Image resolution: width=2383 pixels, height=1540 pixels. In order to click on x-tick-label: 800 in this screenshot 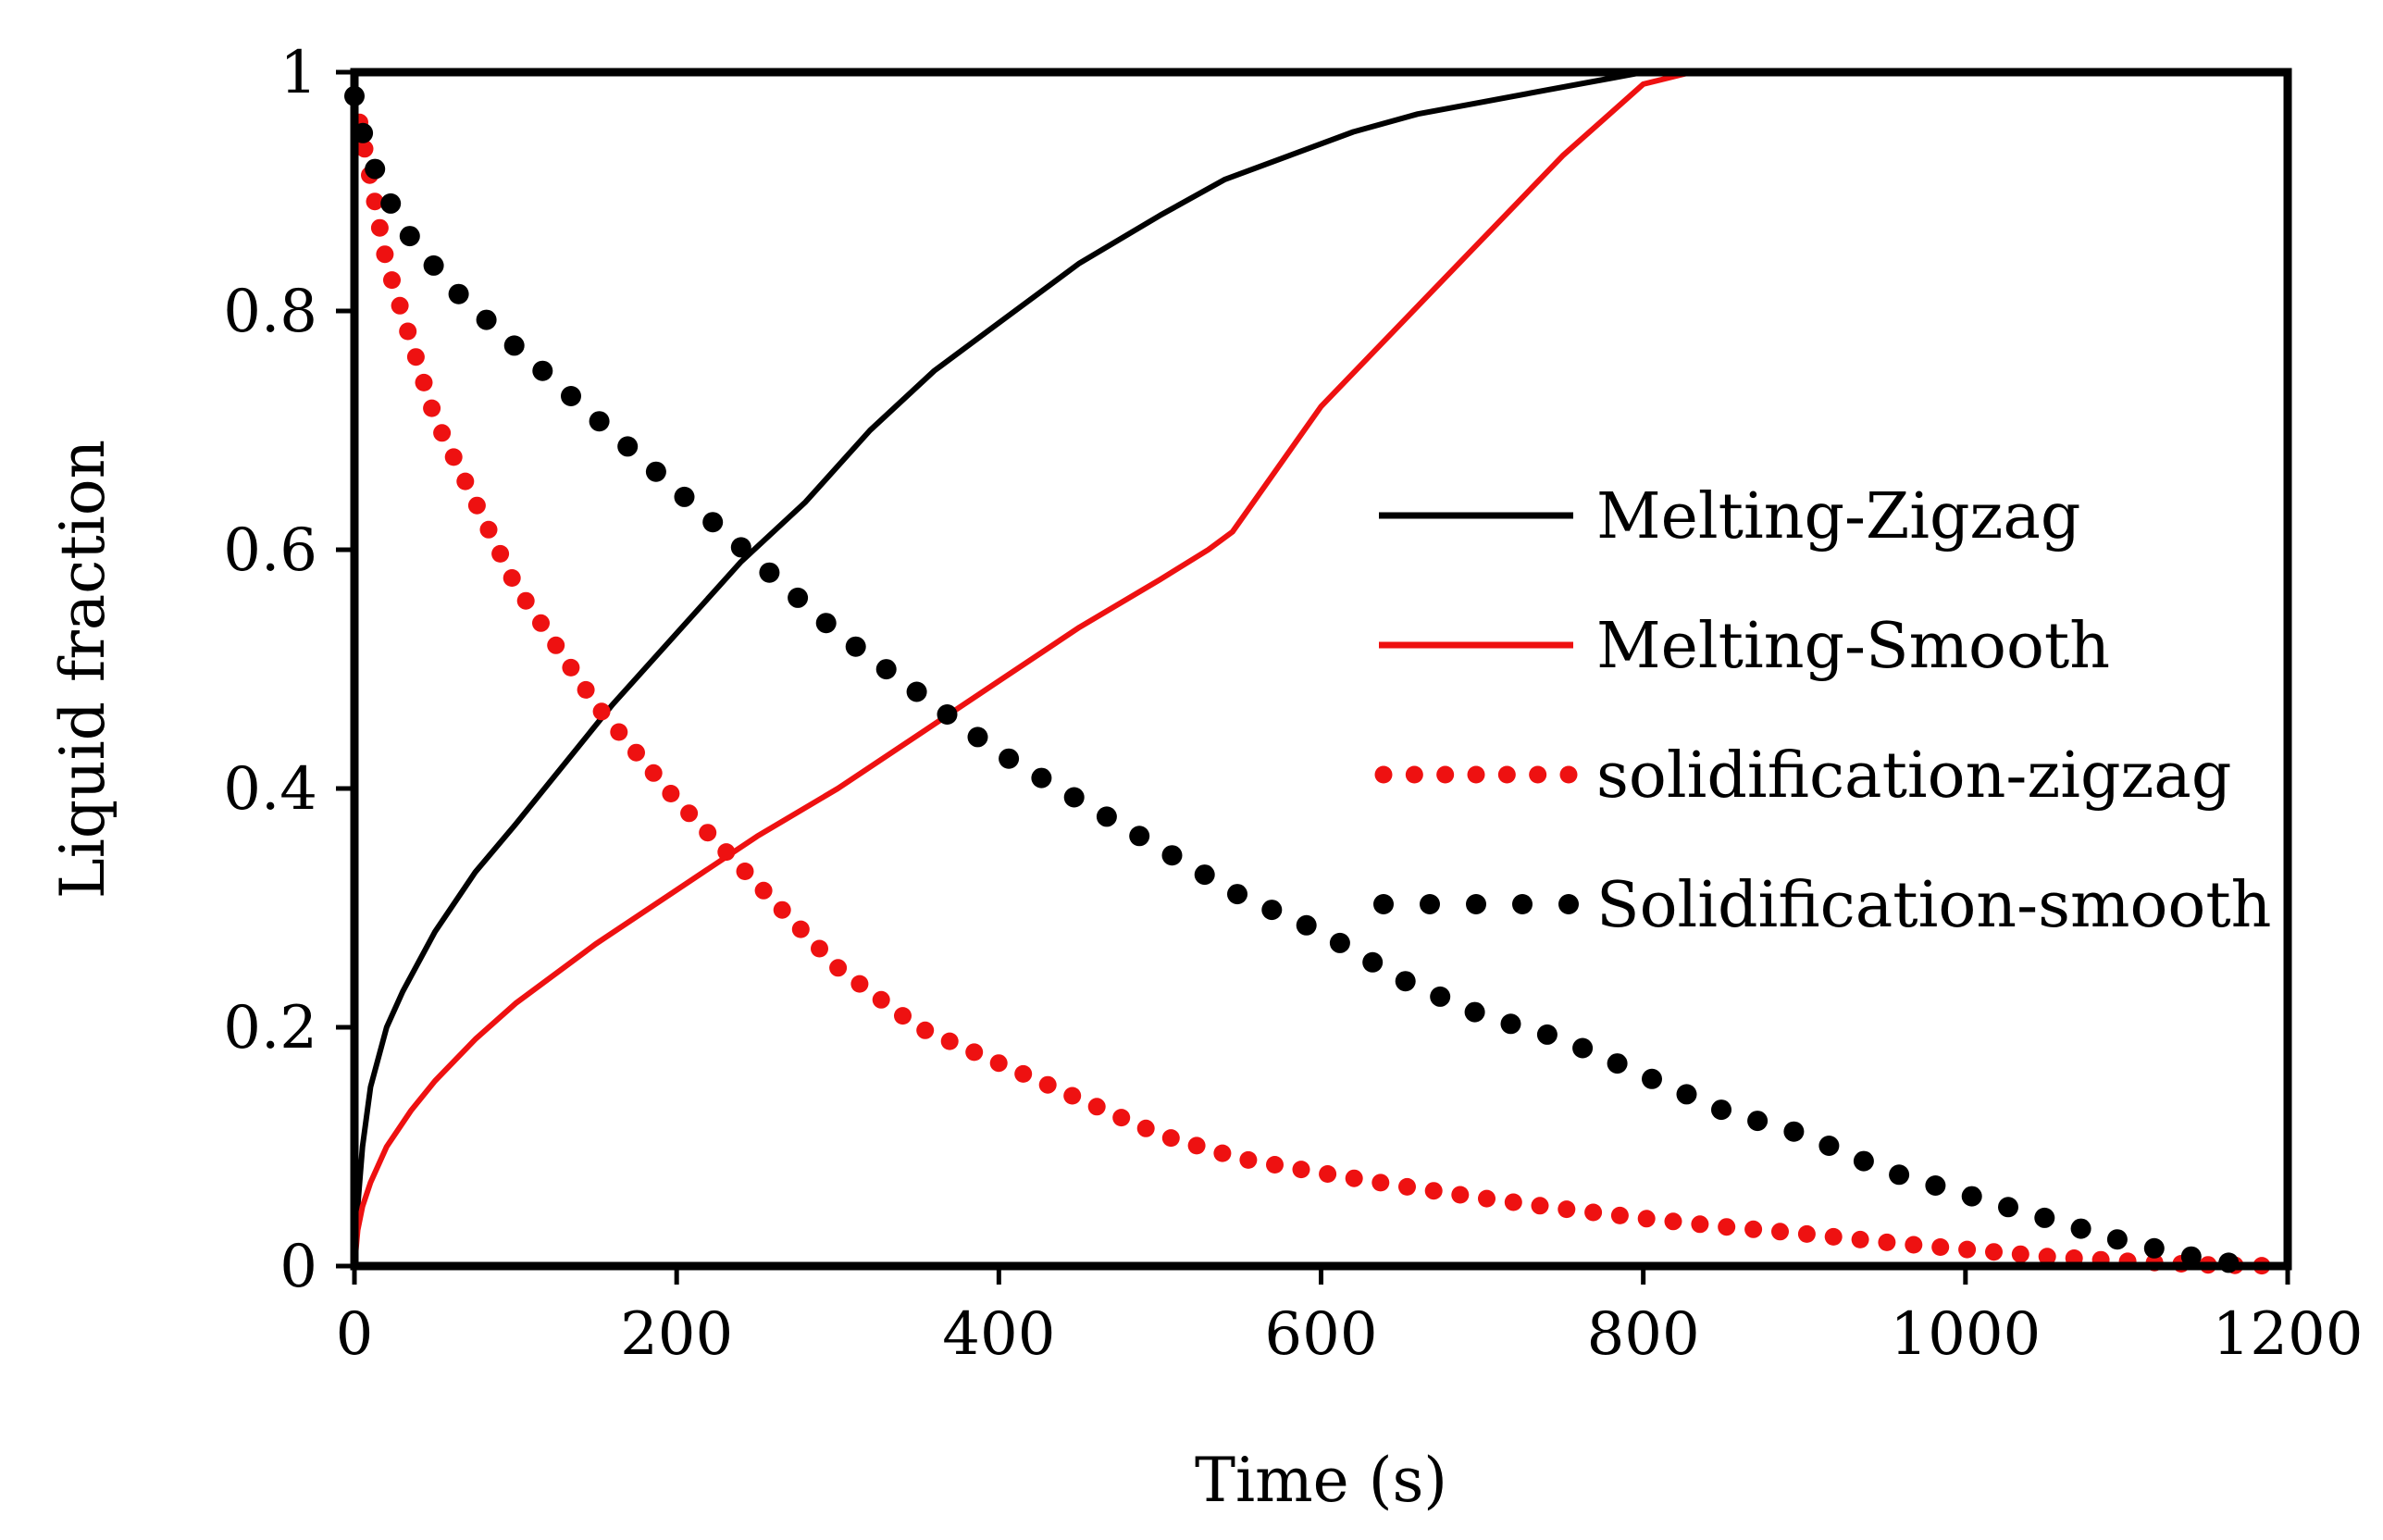, I will do `click(1643, 1334)`.